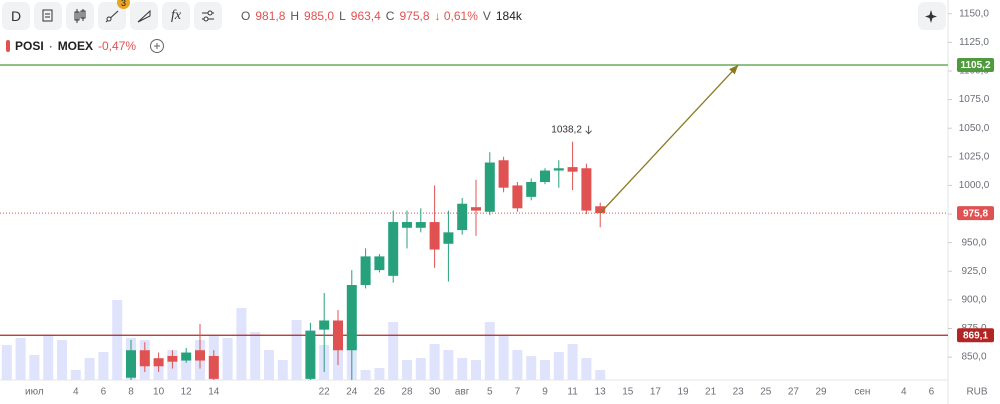  What do you see at coordinates (794, 392) in the screenshot?
I see `x-tick-label: 27` at bounding box center [794, 392].